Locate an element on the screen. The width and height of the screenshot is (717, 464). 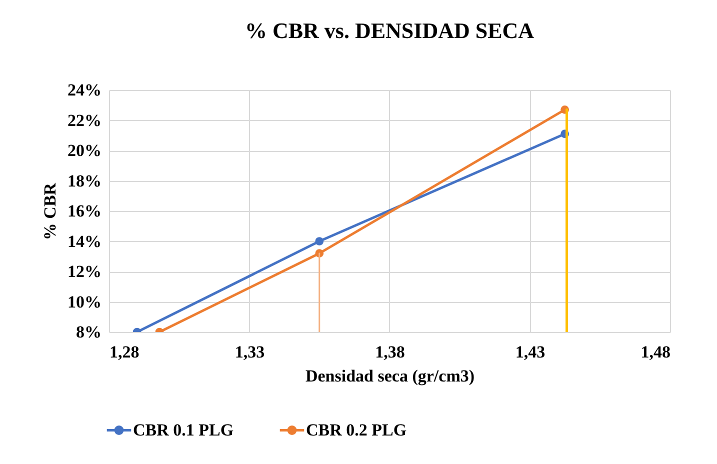
x-tick-label: 1,48 is located at coordinates (655, 352).